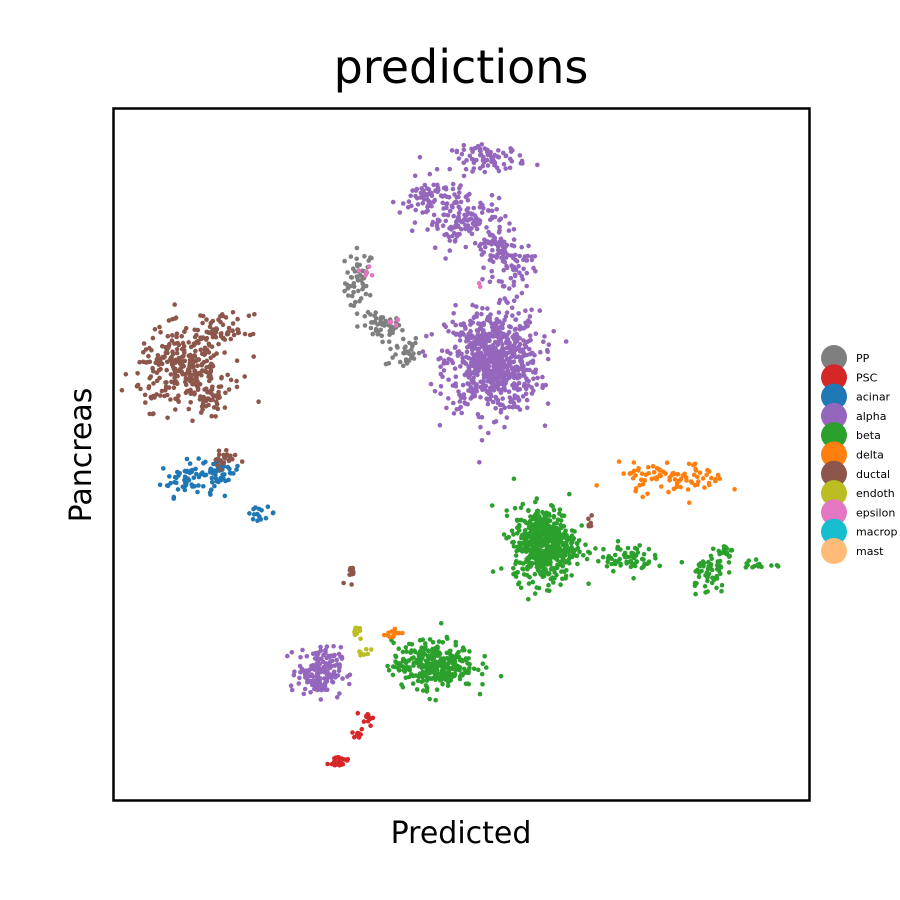  I want to click on legend-item-alpha: alpha, so click(854, 415).